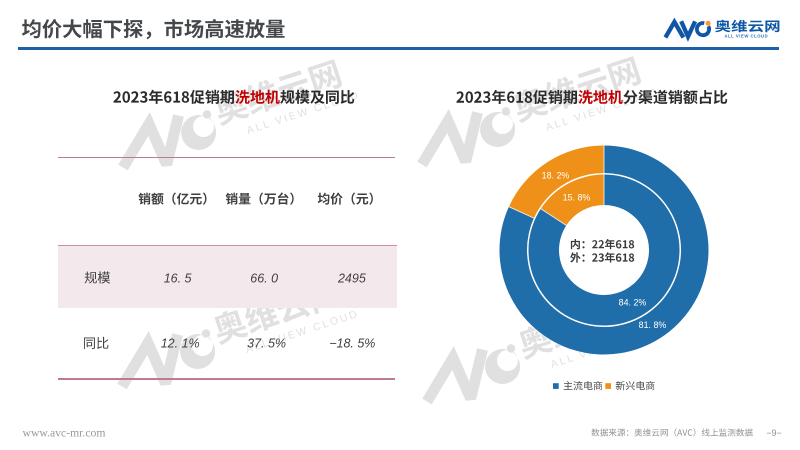 This screenshot has height=450, width=800. Describe the element at coordinates (556, 176) in the screenshot. I see `svg-text: 18. 2%` at that location.